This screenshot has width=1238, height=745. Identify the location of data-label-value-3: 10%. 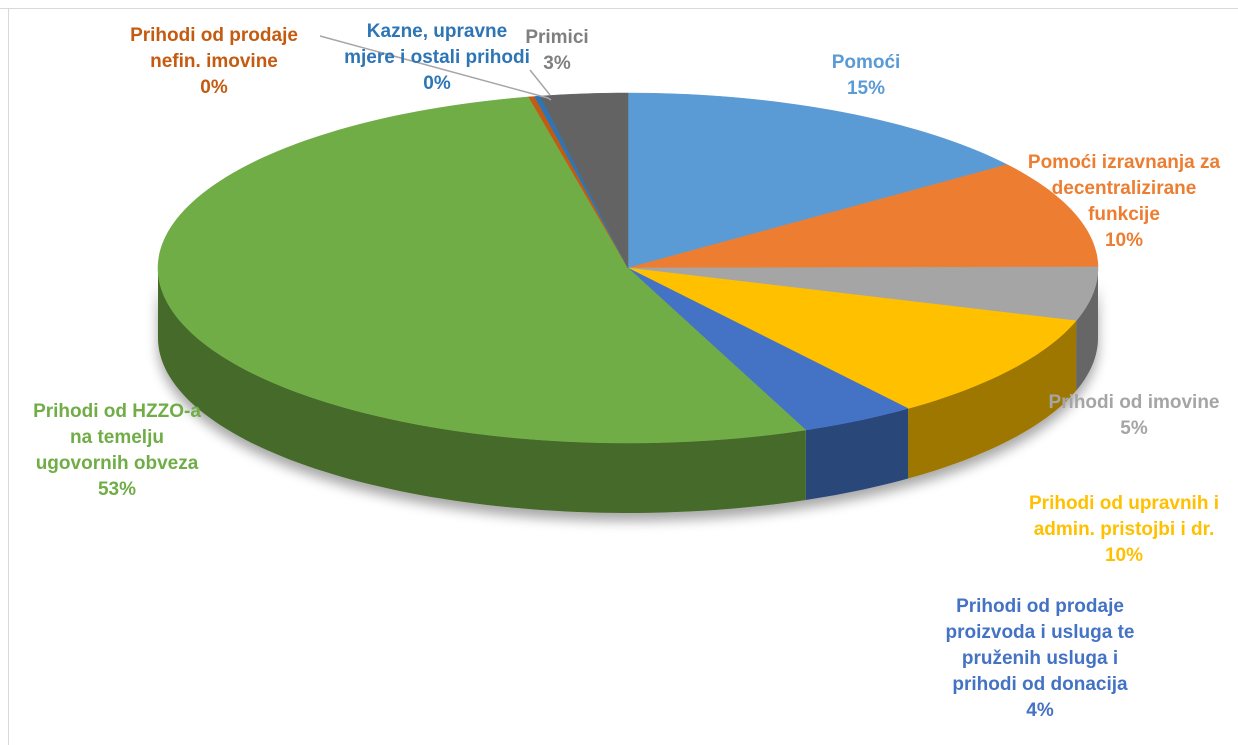
(1124, 555).